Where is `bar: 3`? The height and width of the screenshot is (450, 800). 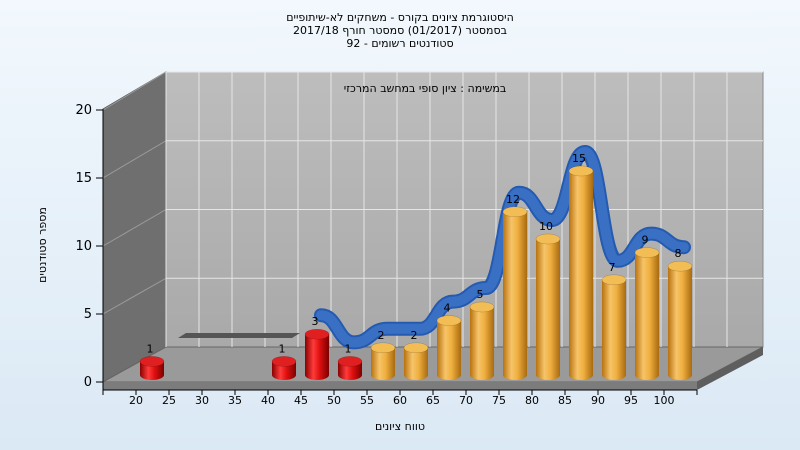 bar: 3 is located at coordinates (317, 347).